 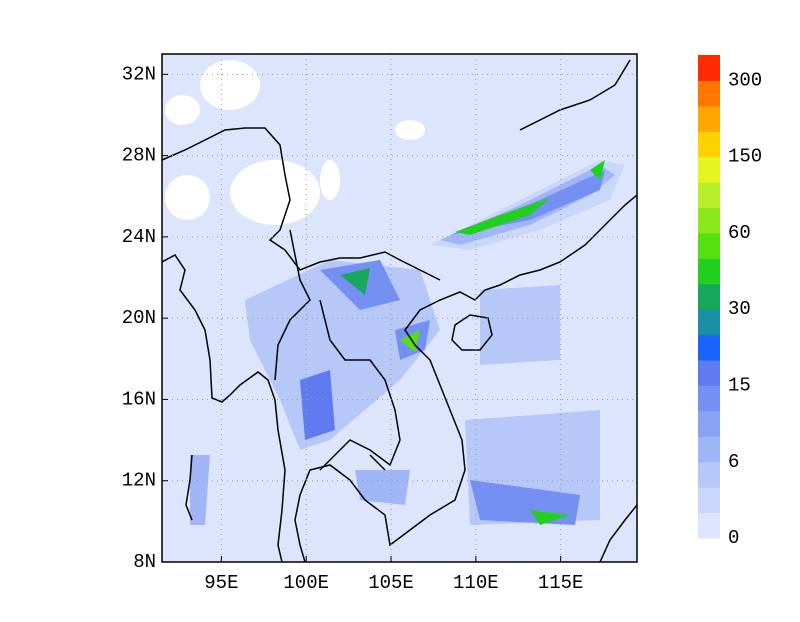 What do you see at coordinates (139, 74) in the screenshot?
I see `y-tick-label: 32N` at bounding box center [139, 74].